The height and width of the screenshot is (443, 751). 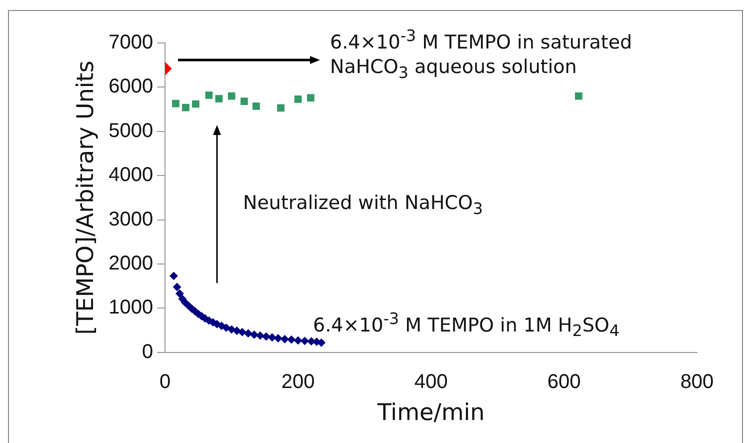 I want to click on y-tick-label: 7000, so click(x=131, y=43).